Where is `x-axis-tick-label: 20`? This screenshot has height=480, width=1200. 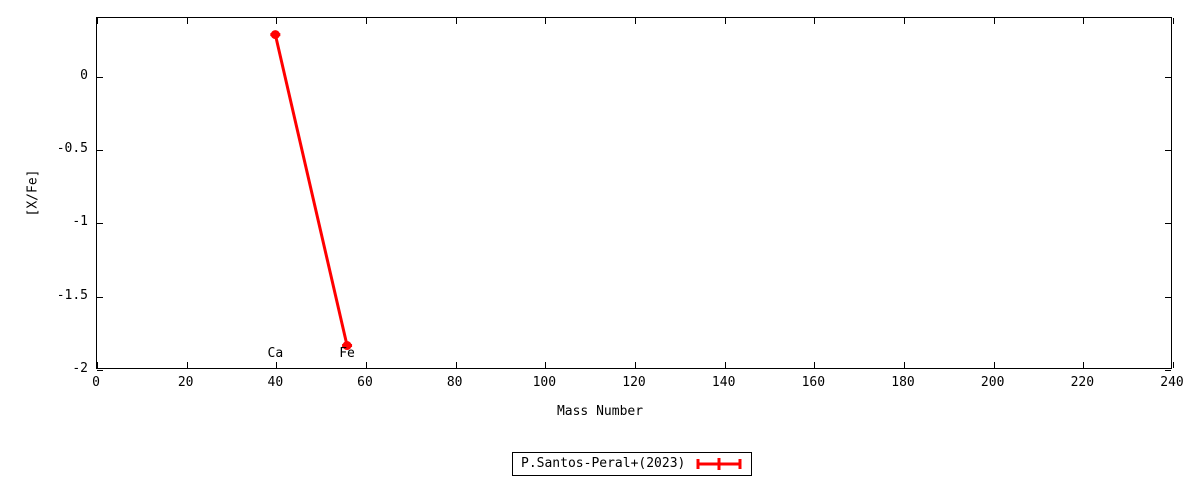
x-axis-tick-label: 20 is located at coordinates (185, 382).